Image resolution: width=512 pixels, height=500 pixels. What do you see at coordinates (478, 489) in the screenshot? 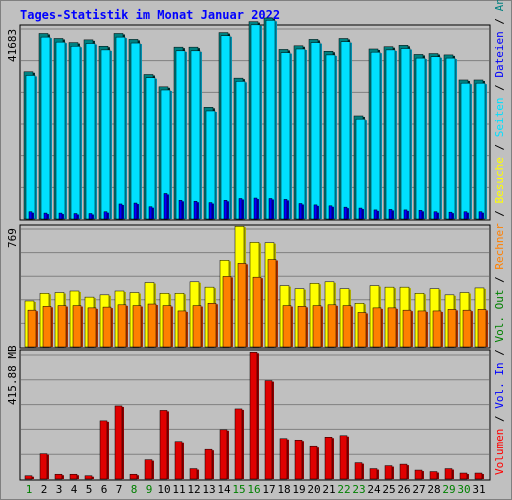
I see `x-tick-label: 31` at bounding box center [478, 489].